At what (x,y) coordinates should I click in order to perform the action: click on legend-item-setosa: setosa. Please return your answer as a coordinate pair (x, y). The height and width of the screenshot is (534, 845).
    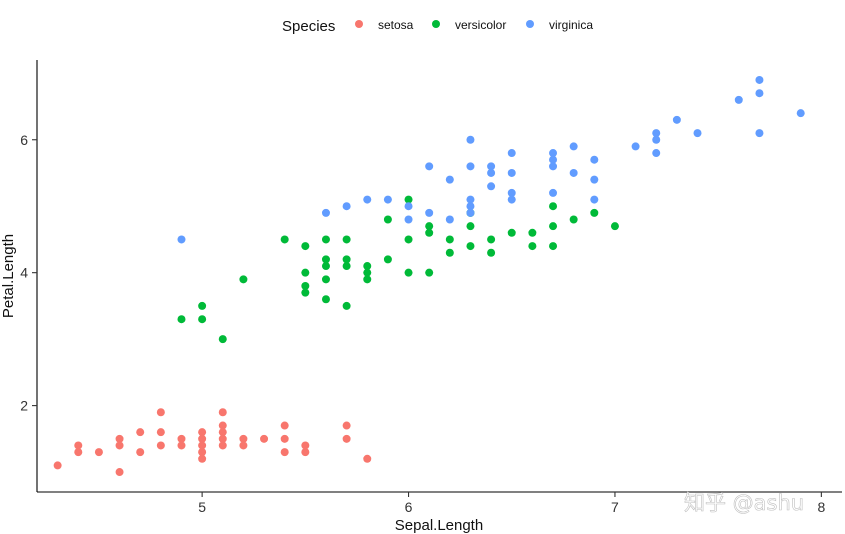
    Looking at the image, I should click on (384, 25).